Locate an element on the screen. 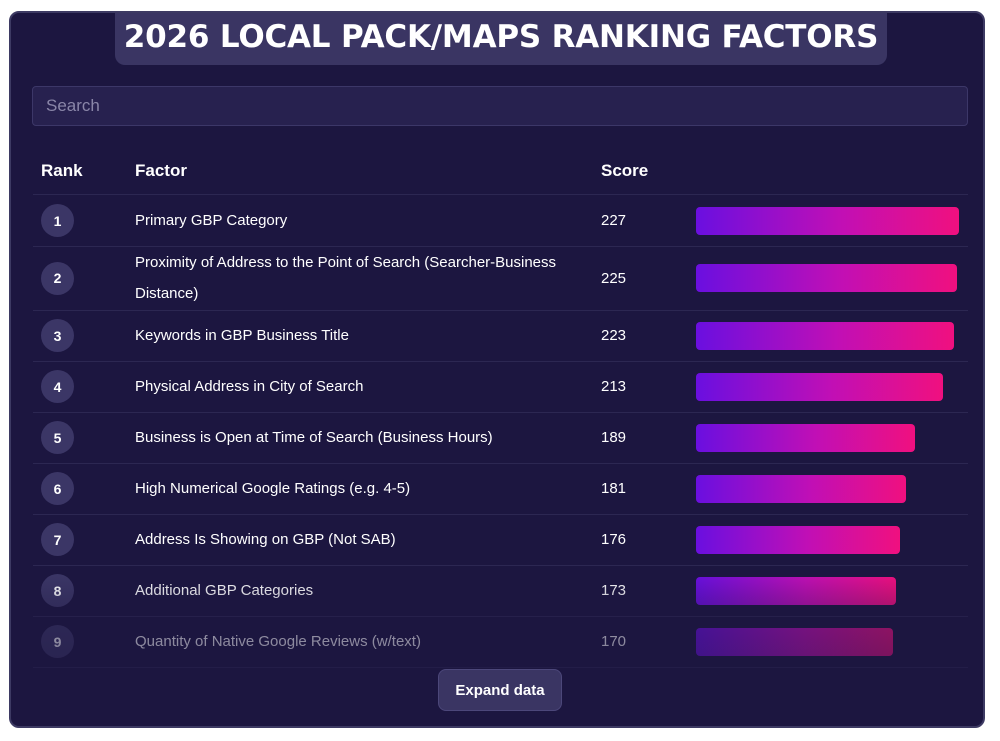  rank-badge: 8 is located at coordinates (57, 590).